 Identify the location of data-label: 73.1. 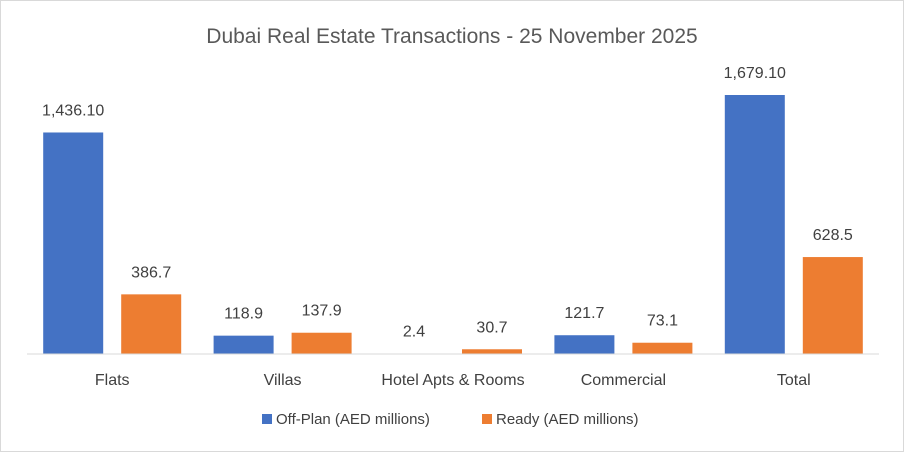
(662, 321).